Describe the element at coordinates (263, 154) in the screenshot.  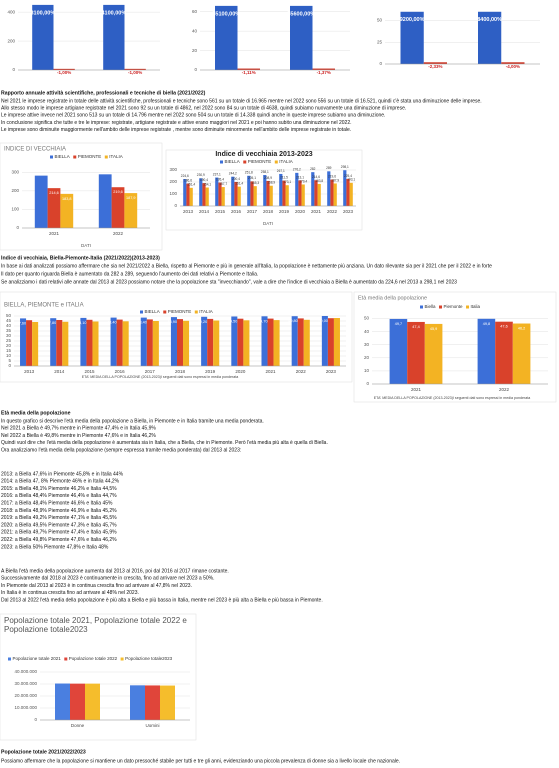
I see `chart-title: Indice di vecchiaia 2013-2023` at that location.